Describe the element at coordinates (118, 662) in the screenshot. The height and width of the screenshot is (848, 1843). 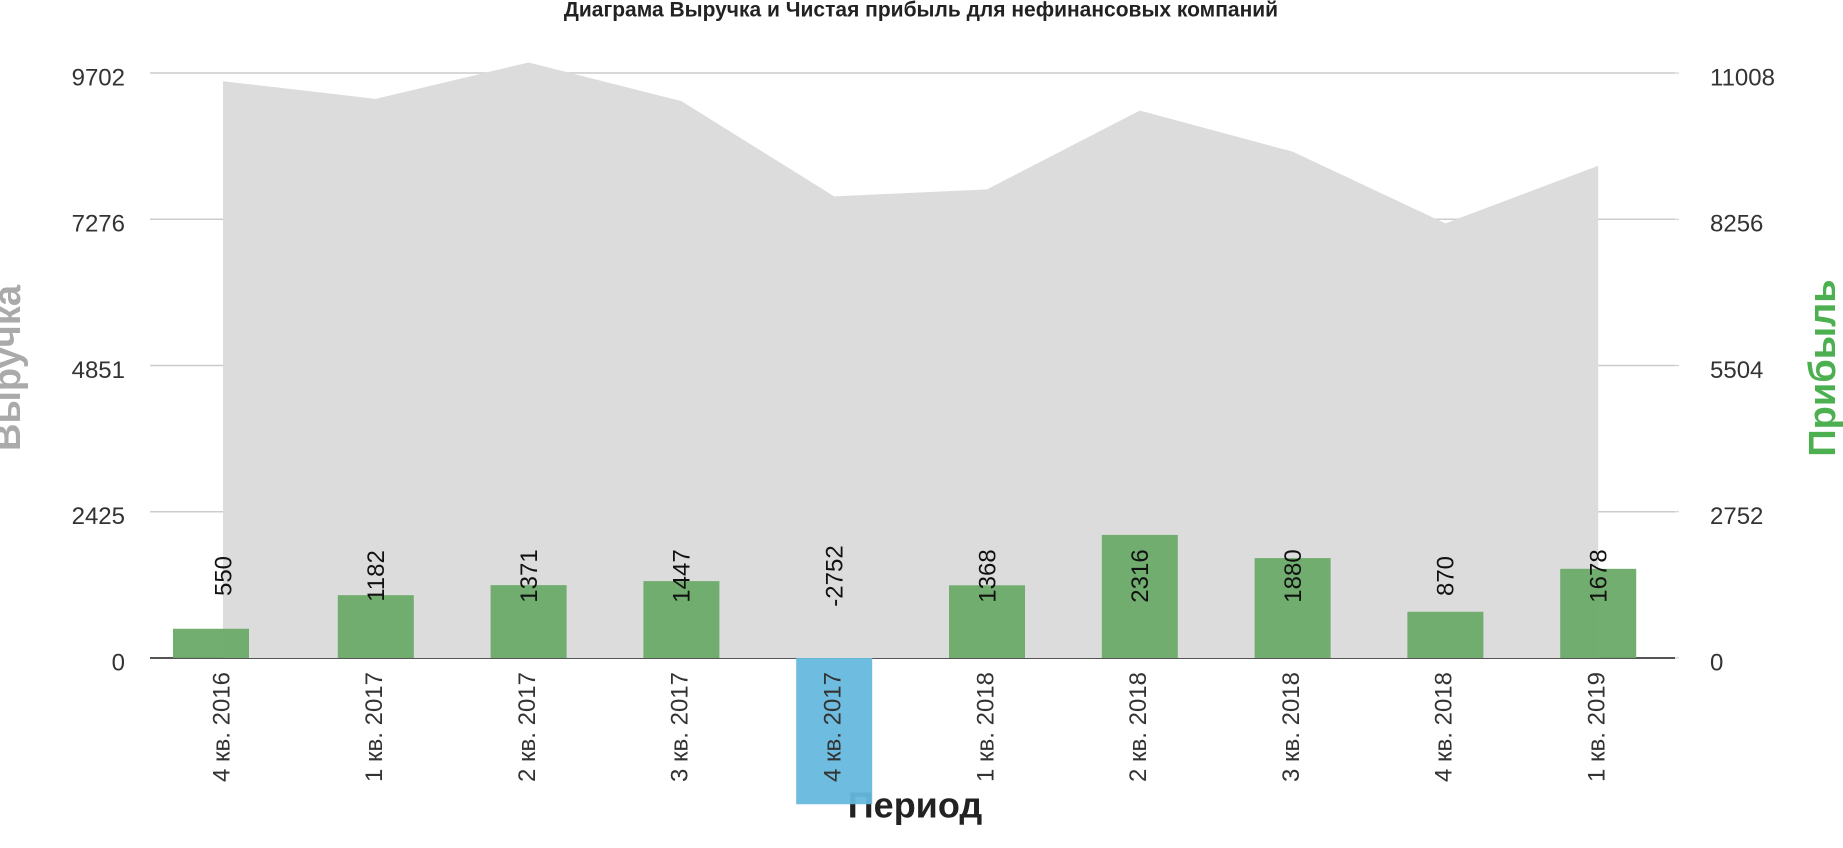
I see `y-tick-label: 0` at that location.